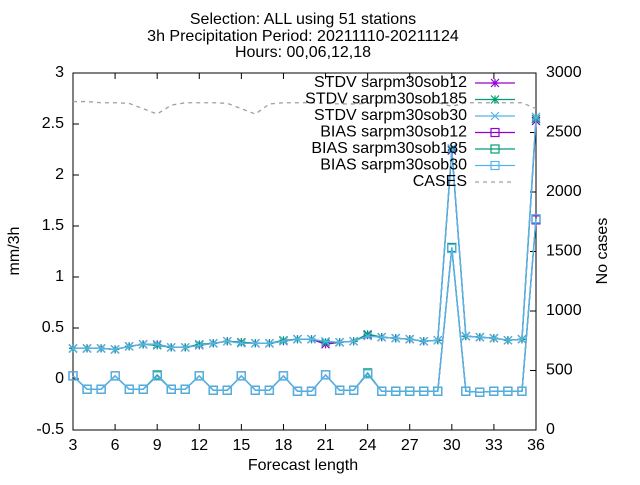 The height and width of the screenshot is (485, 640). I want to click on y-tick-label: 0, so click(59, 378).